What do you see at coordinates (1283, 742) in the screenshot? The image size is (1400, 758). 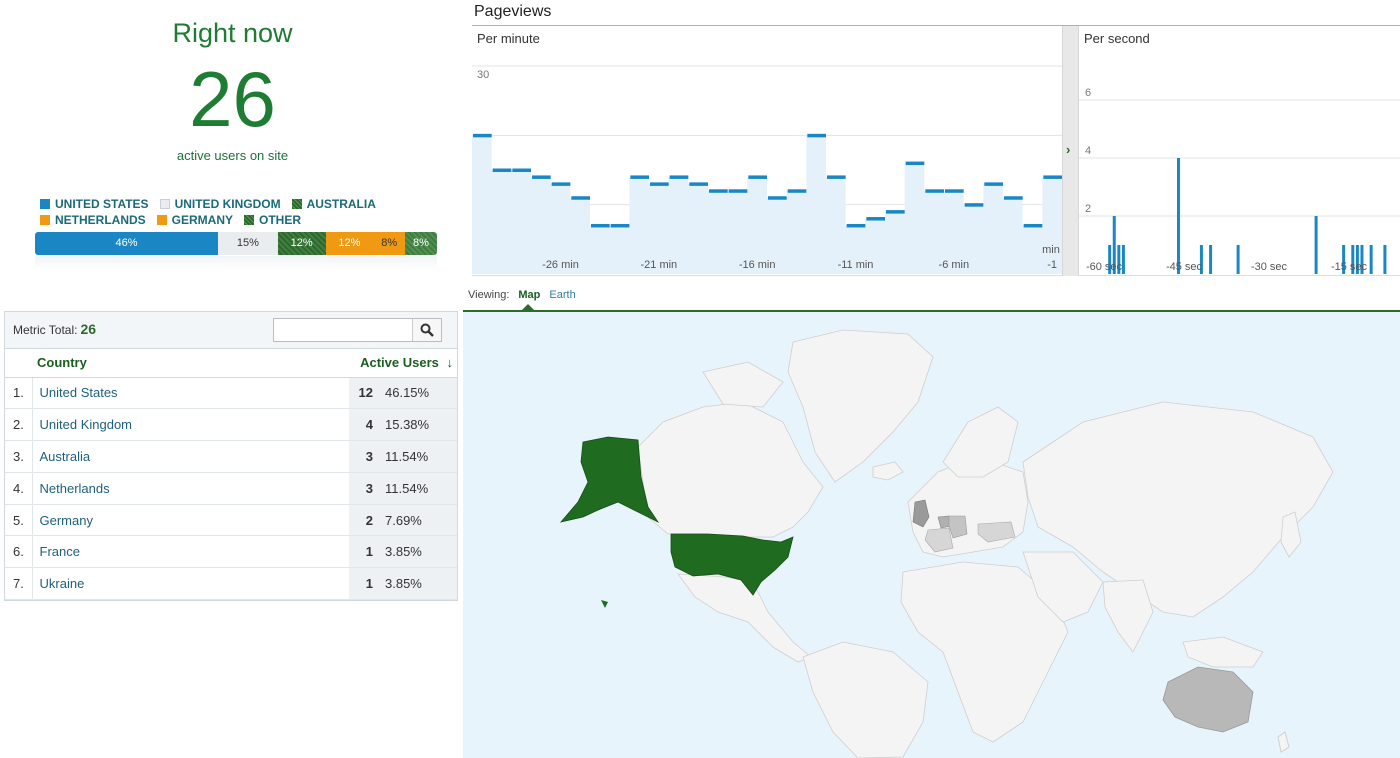 I see `new-zealand-shape` at bounding box center [1283, 742].